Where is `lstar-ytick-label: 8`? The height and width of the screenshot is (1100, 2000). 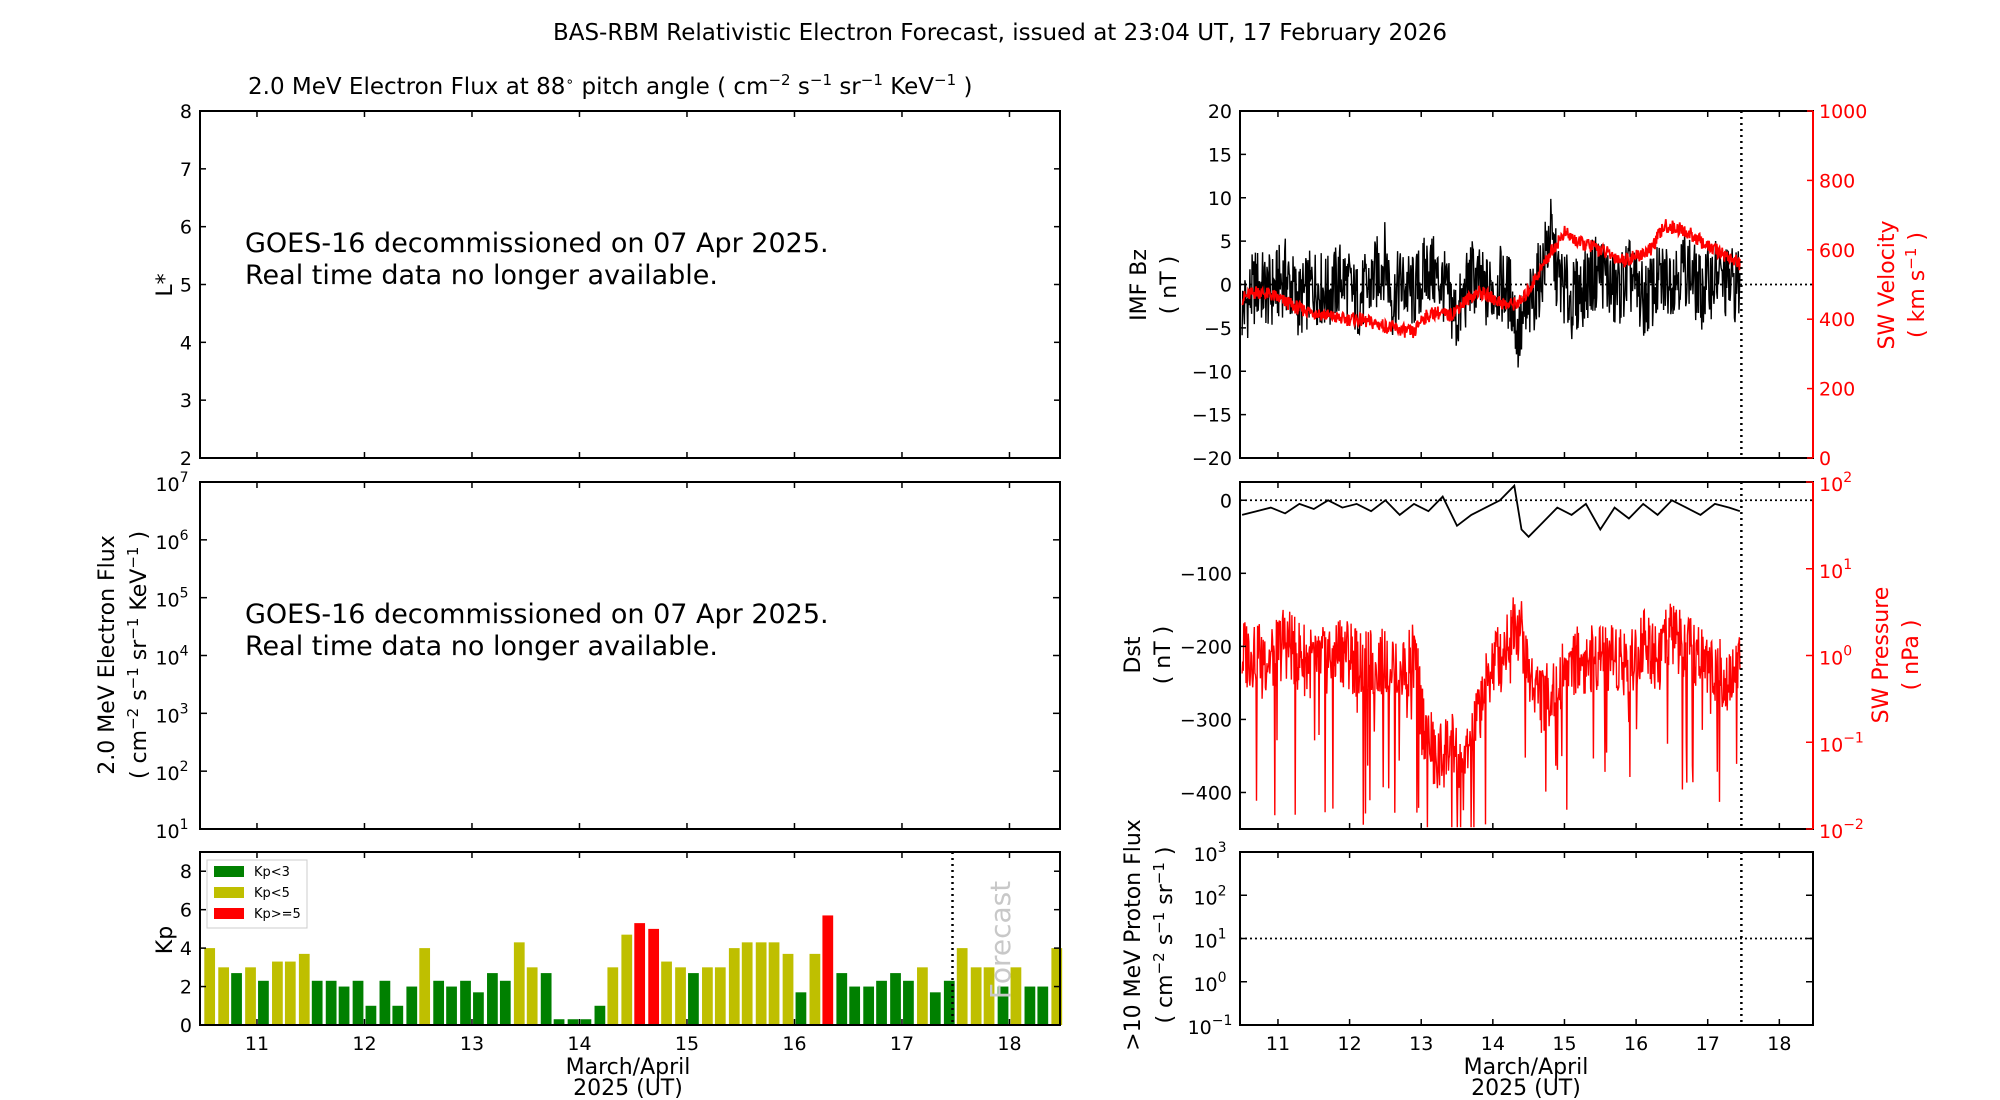
lstar-ytick-label: 8 is located at coordinates (186, 112).